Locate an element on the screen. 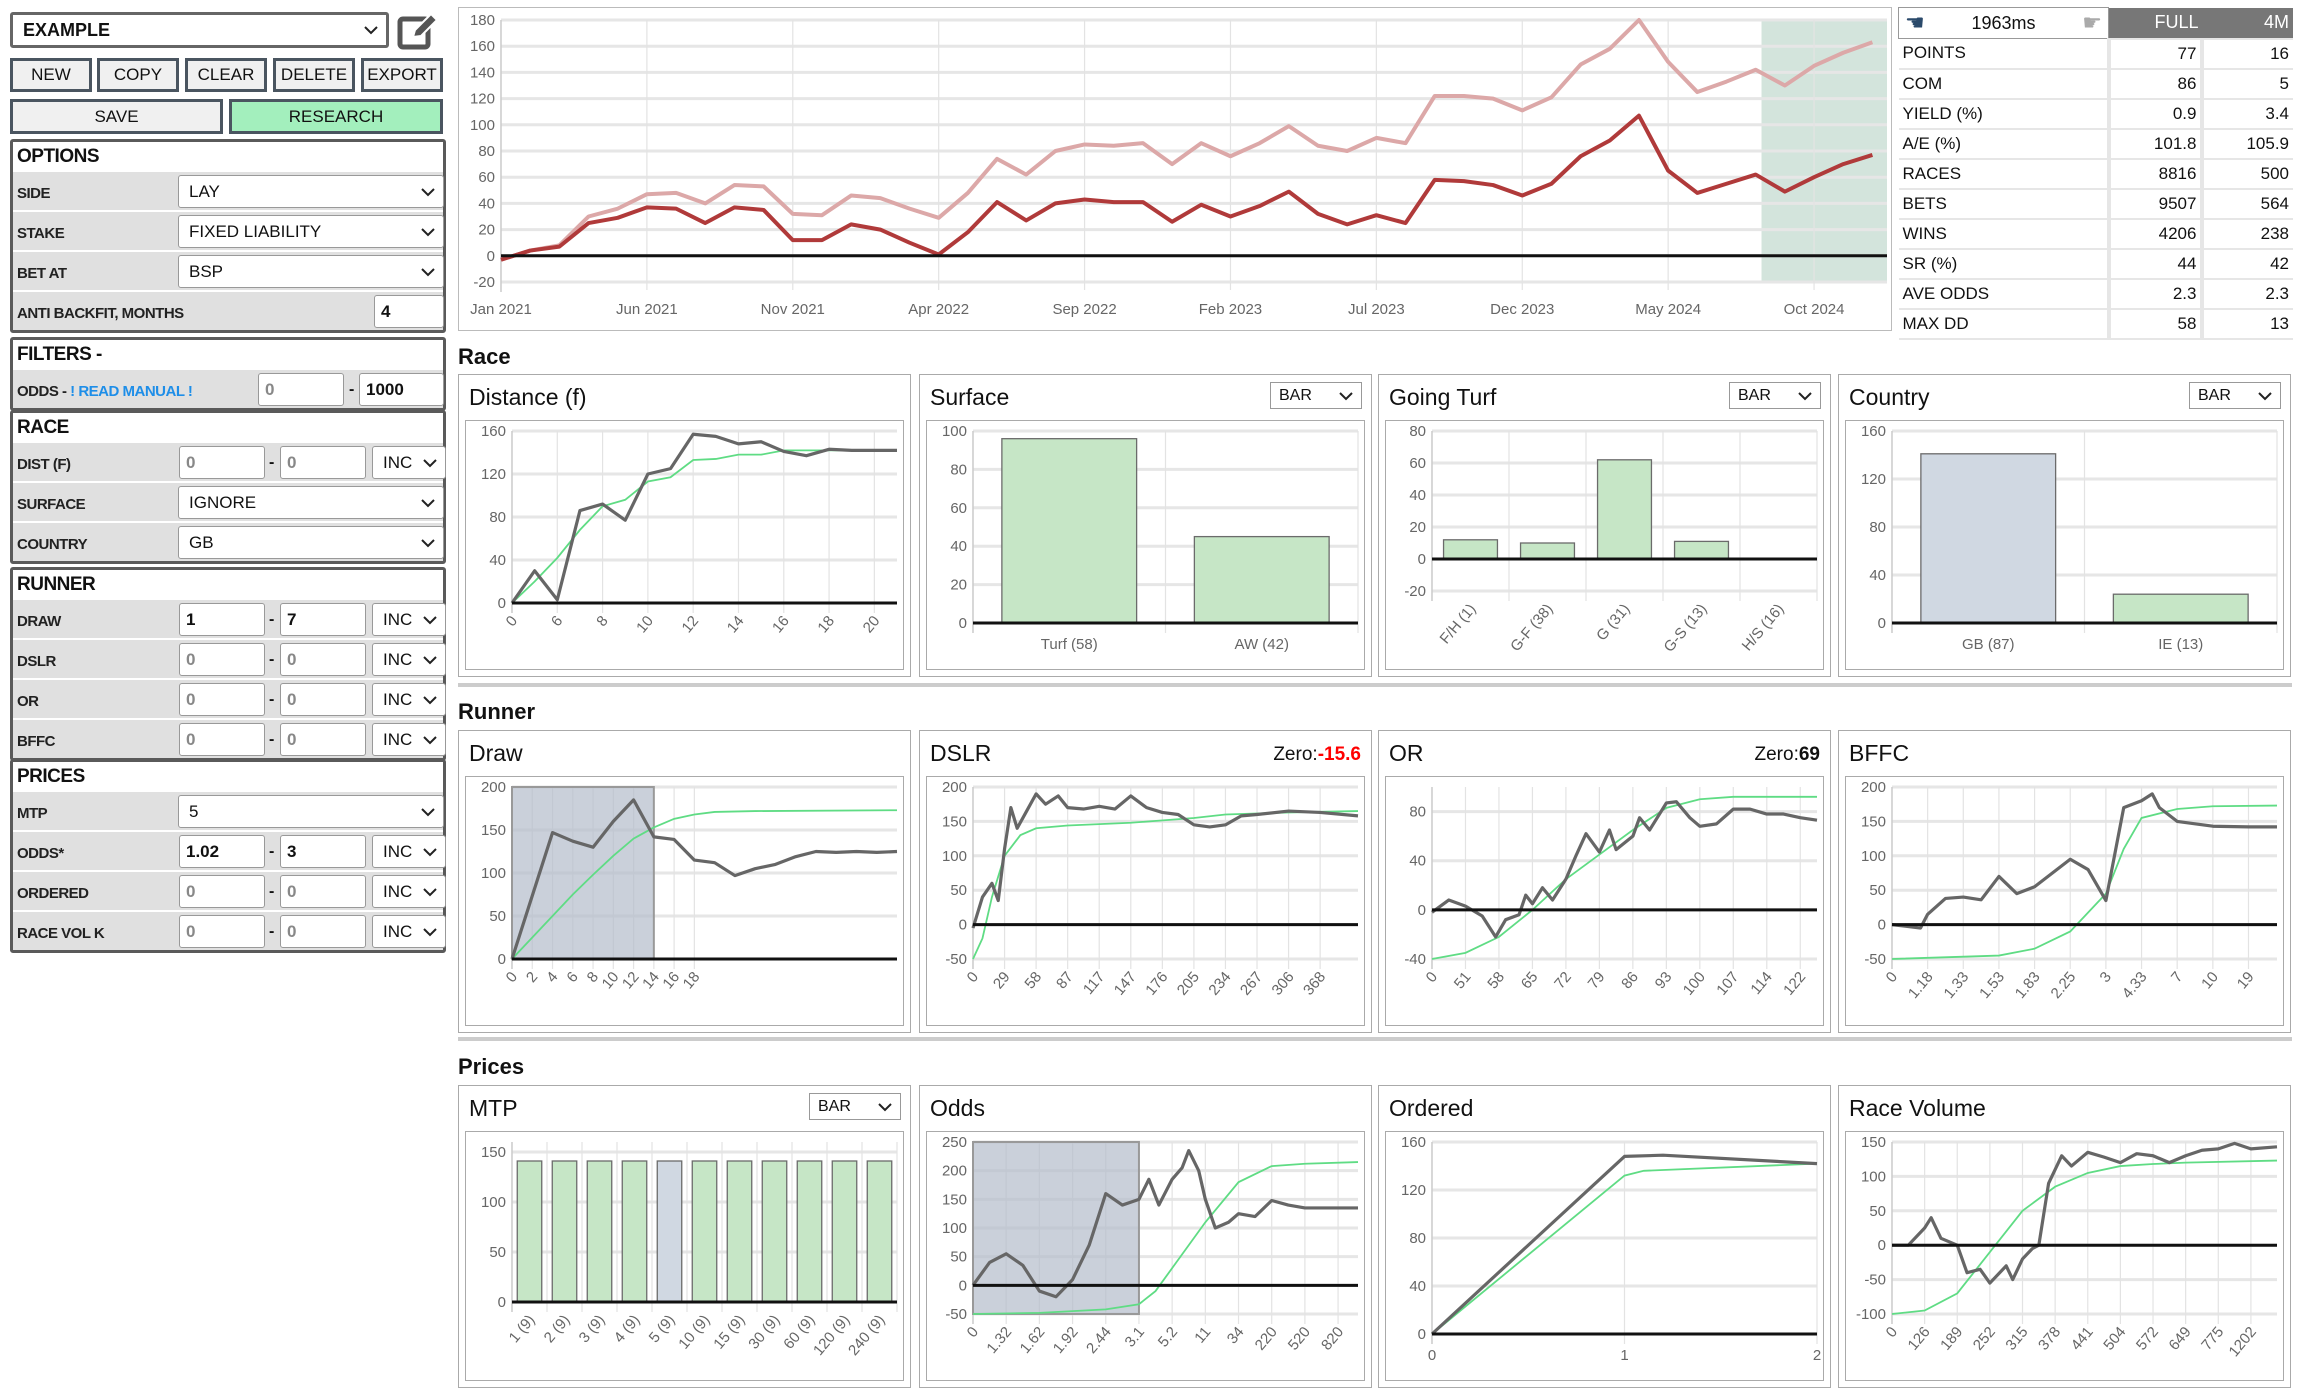  save-button: SAVE is located at coordinates (116, 116).